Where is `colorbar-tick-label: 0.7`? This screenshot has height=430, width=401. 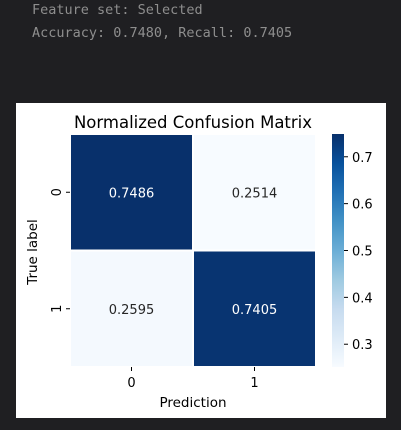
colorbar-tick-label: 0.7 is located at coordinates (362, 158).